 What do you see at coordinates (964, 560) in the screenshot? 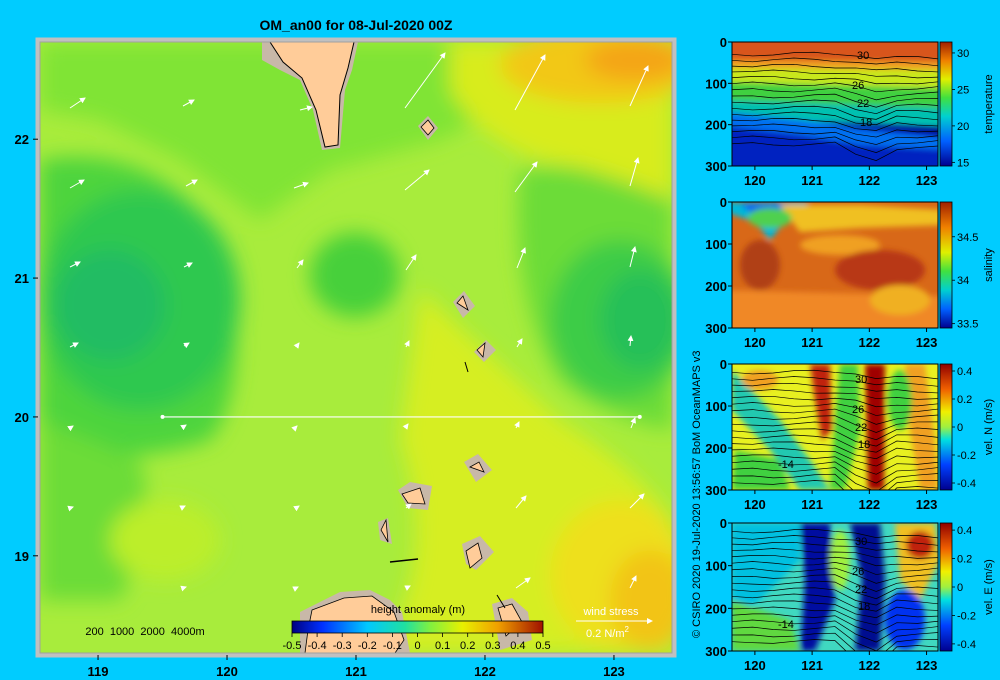
I see `colorbar-tick-label: 0.2` at bounding box center [964, 560].